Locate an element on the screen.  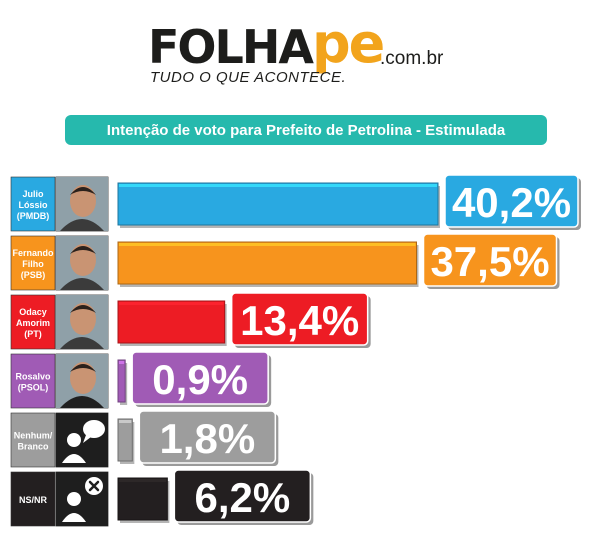
bar-row: Rosalvo(PSOL) 0,9% is located at coordinates (141, 380).